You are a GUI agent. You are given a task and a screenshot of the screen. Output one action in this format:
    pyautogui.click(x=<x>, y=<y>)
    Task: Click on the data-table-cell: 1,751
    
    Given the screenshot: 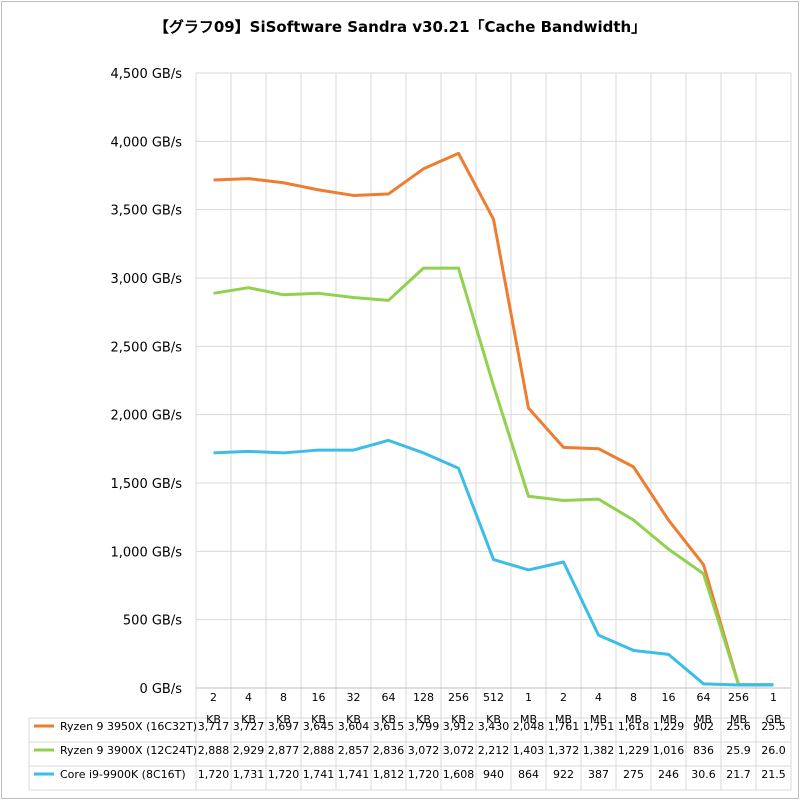 What is the action you would take?
    pyautogui.click(x=599, y=726)
    